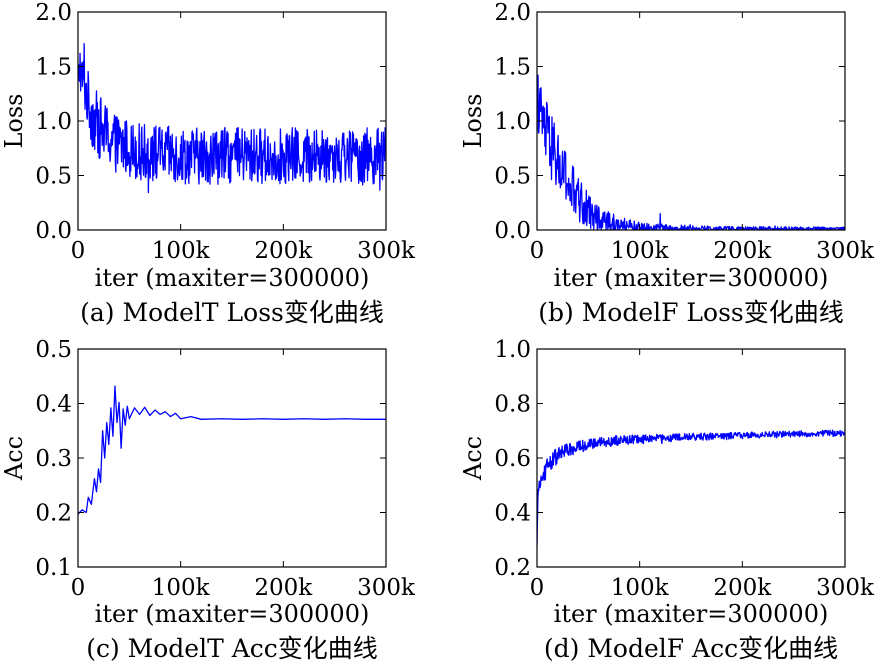 The width and height of the screenshot is (878, 666). What do you see at coordinates (232, 312) in the screenshot?
I see `panel-caption: (a) ModelT Loss变化曲线` at bounding box center [232, 312].